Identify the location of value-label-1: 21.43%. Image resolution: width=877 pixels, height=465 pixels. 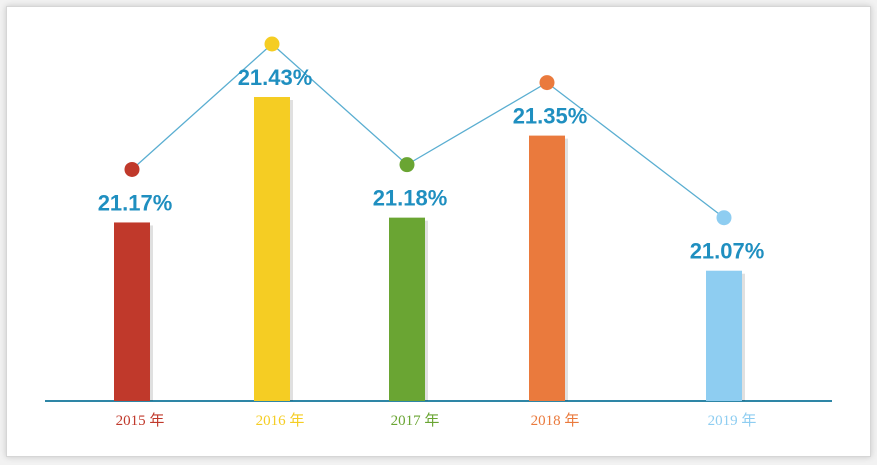
(275, 77).